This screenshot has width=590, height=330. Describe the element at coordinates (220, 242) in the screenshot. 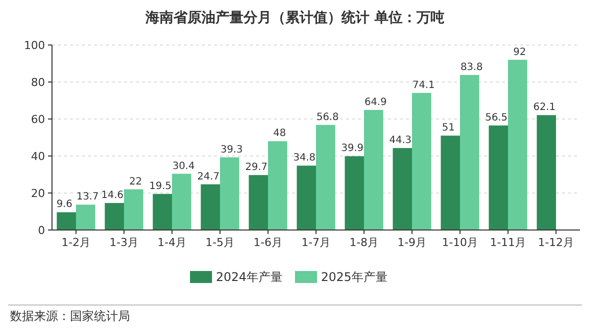

I see `x-tick-label: 1-5月` at that location.